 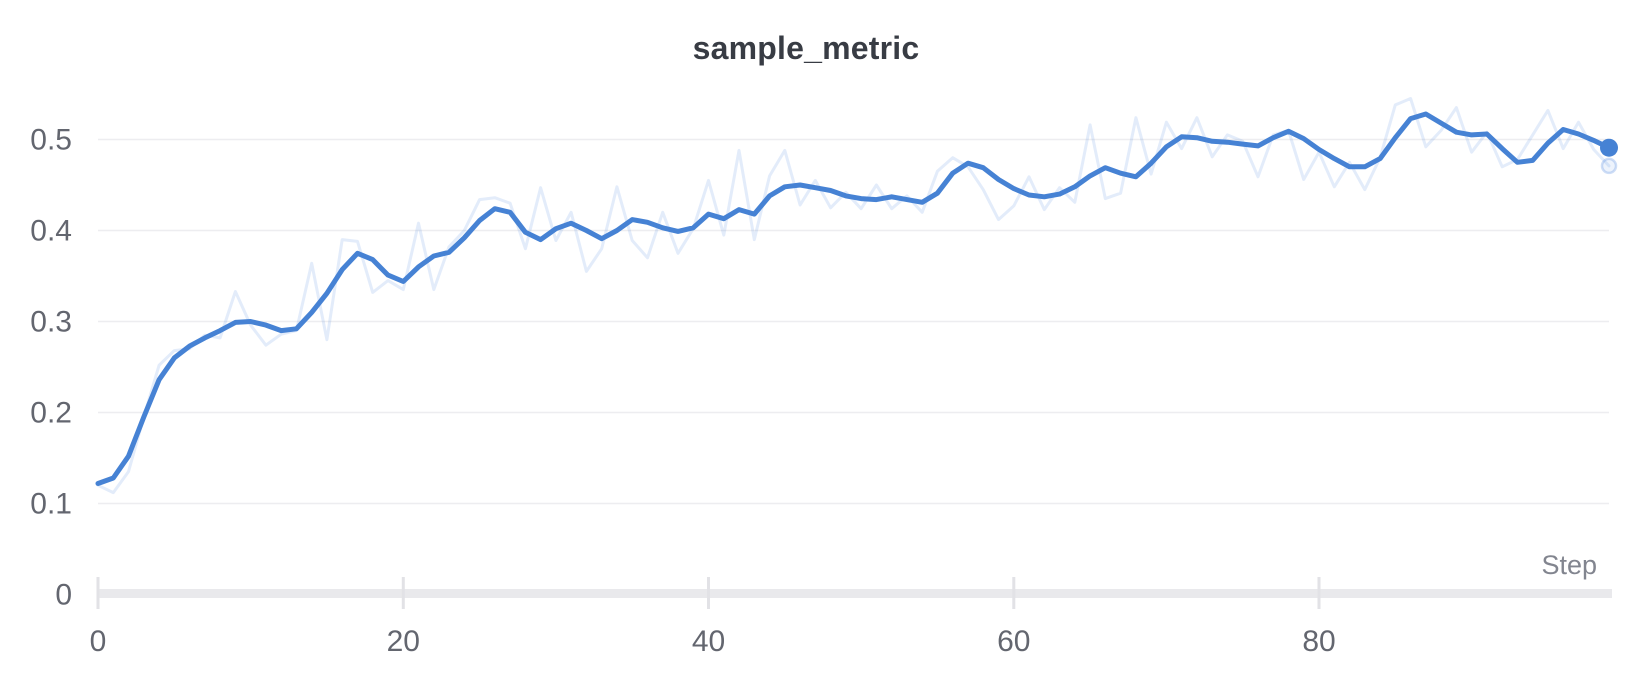 What do you see at coordinates (855, 593) in the screenshot?
I see `x-axis-bar` at bounding box center [855, 593].